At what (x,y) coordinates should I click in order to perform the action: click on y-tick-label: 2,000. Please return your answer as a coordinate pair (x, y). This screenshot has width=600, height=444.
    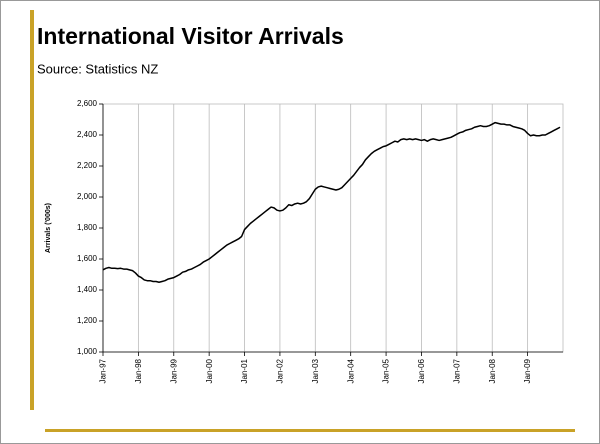
    Looking at the image, I should click on (87, 196).